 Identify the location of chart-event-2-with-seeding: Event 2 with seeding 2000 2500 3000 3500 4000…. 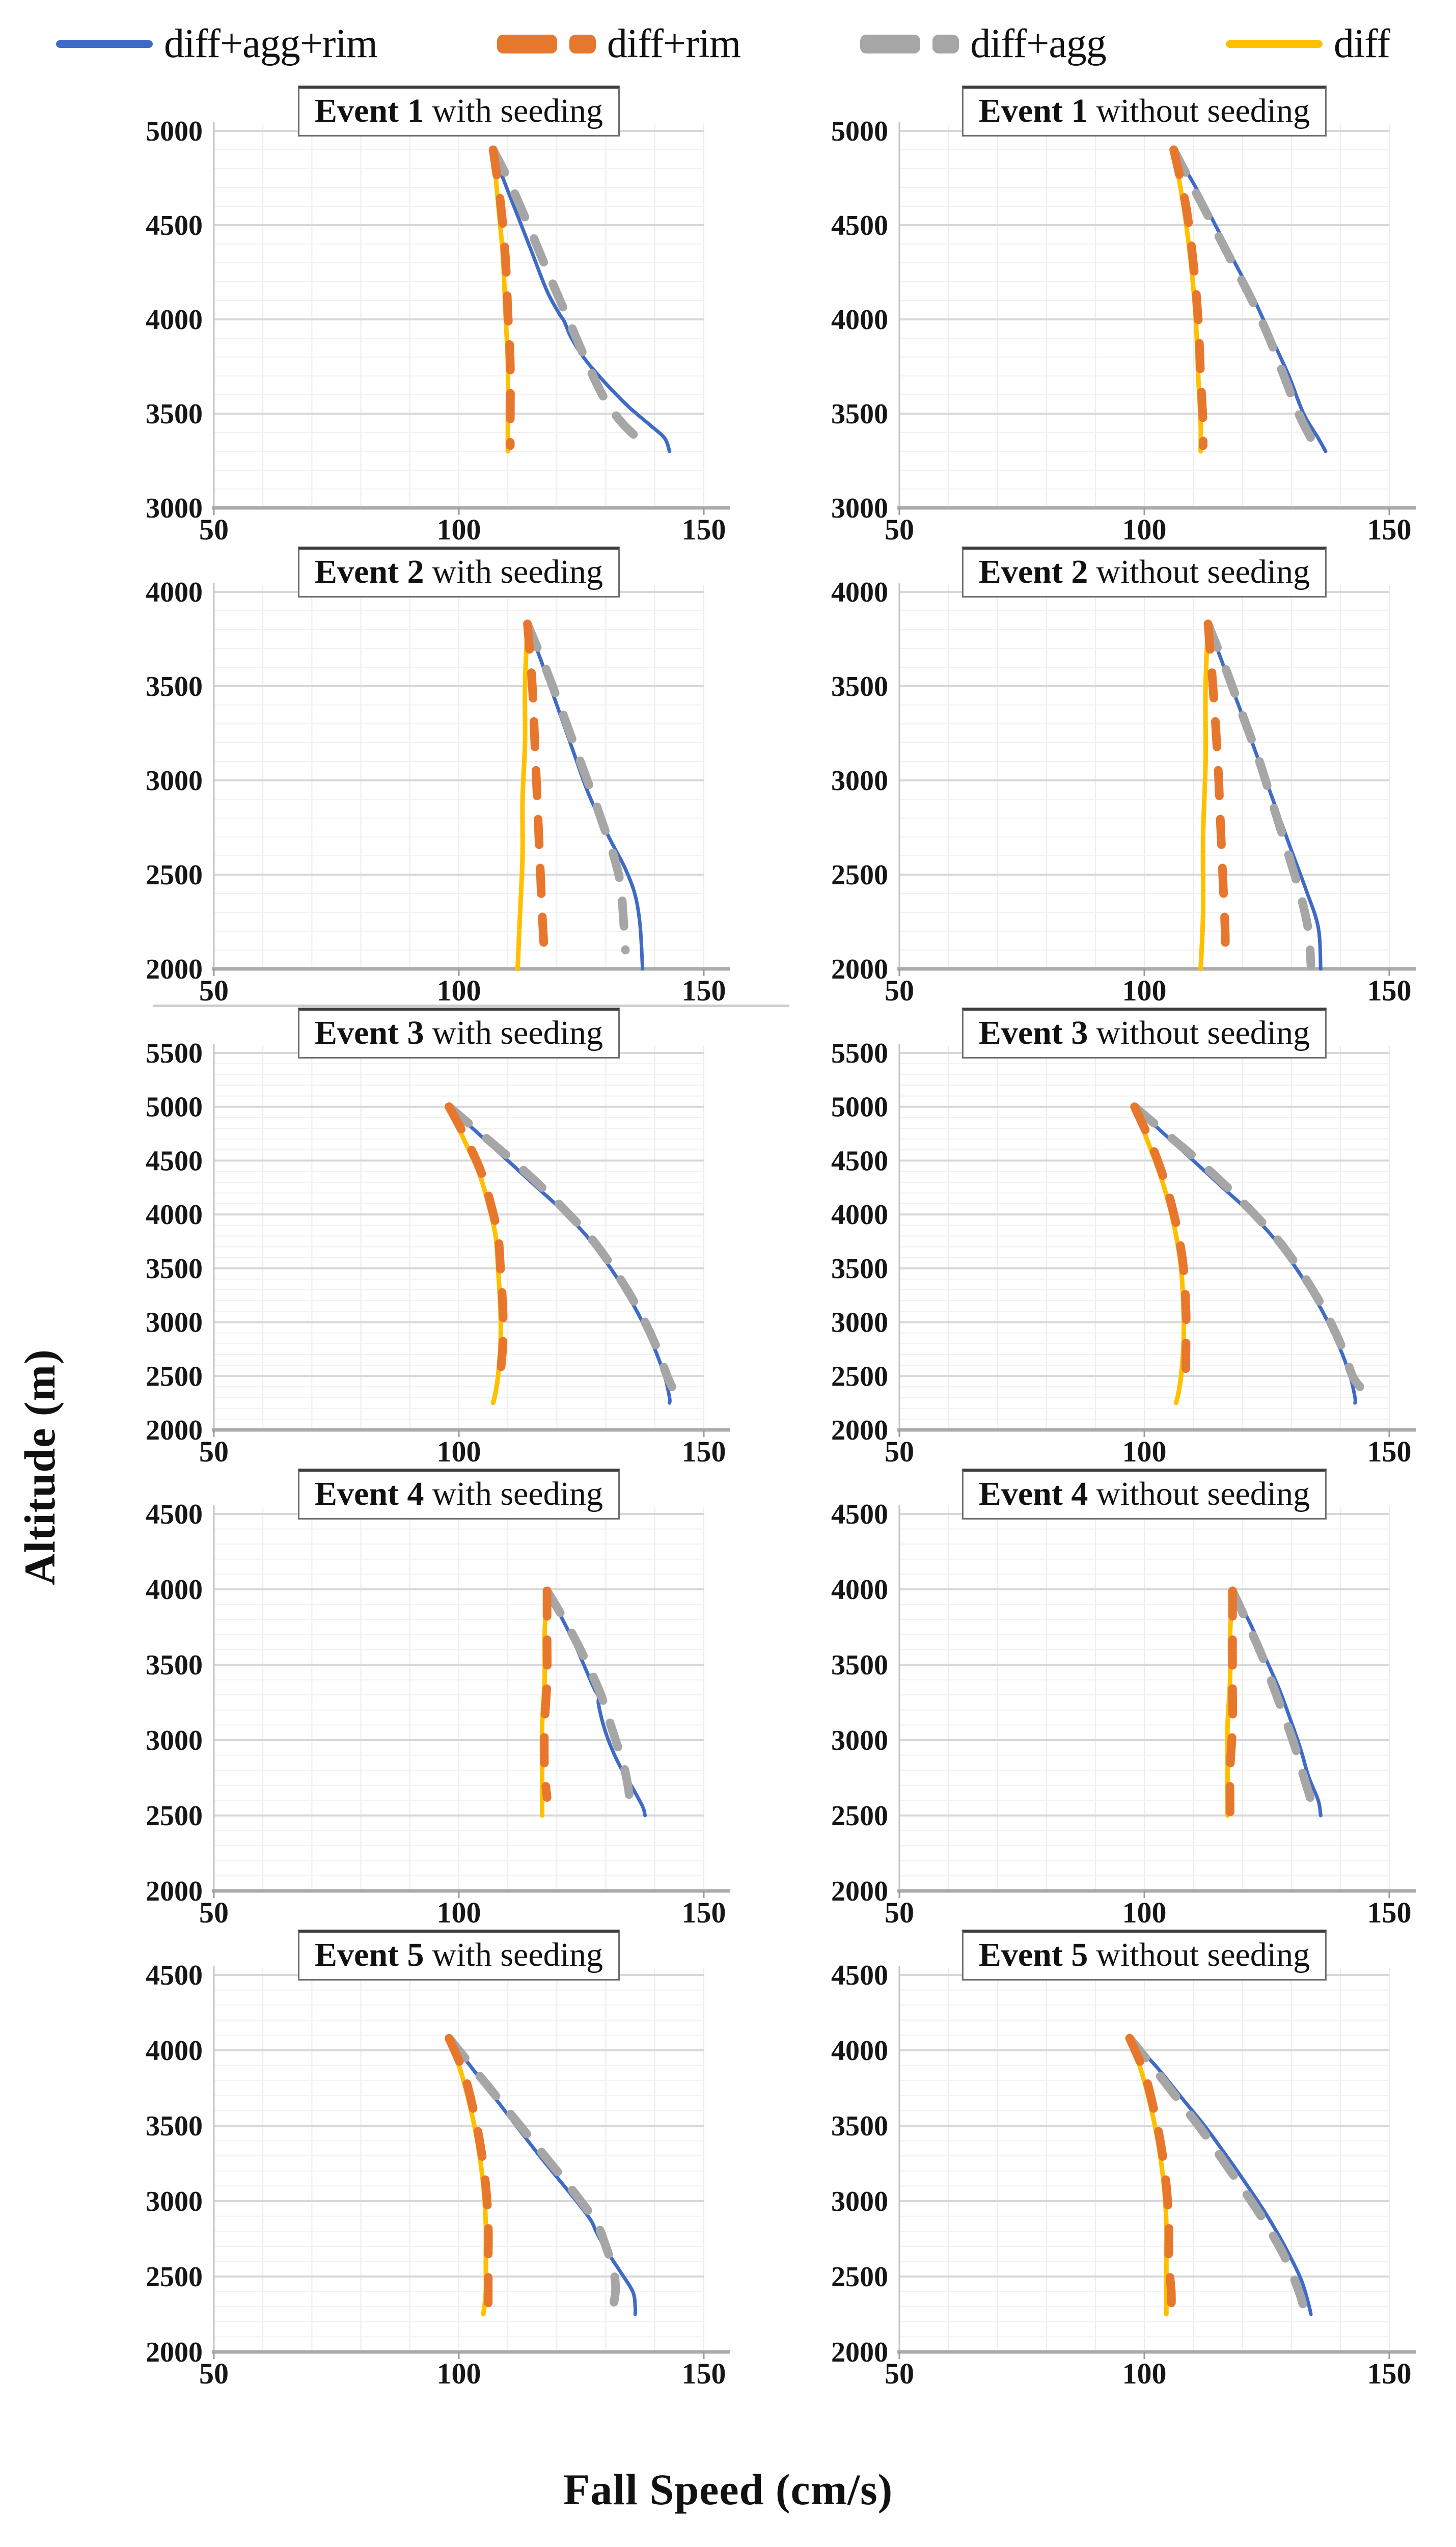
(418, 774).